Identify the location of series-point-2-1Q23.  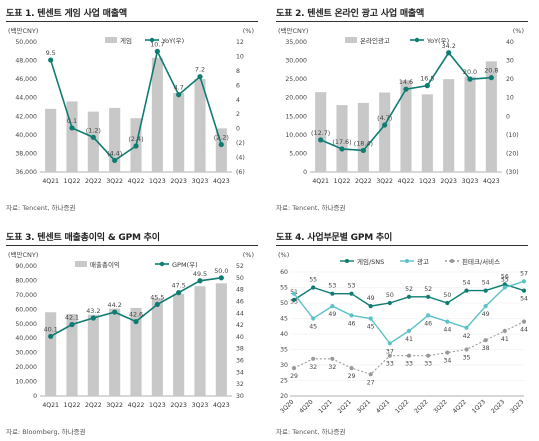
(485, 340).